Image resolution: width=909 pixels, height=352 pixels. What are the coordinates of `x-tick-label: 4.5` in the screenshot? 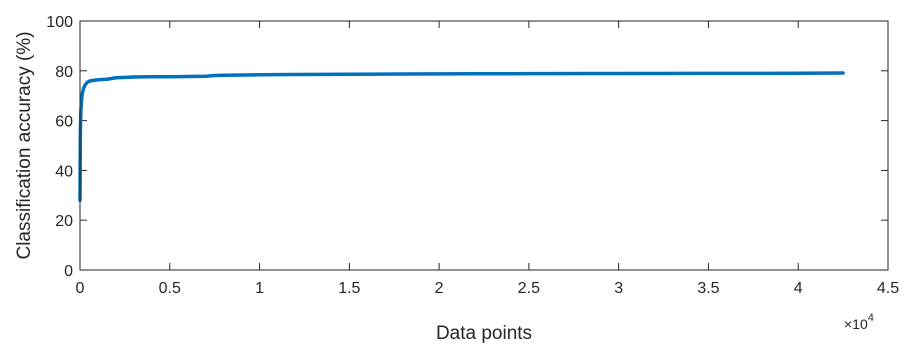 It's located at (888, 288).